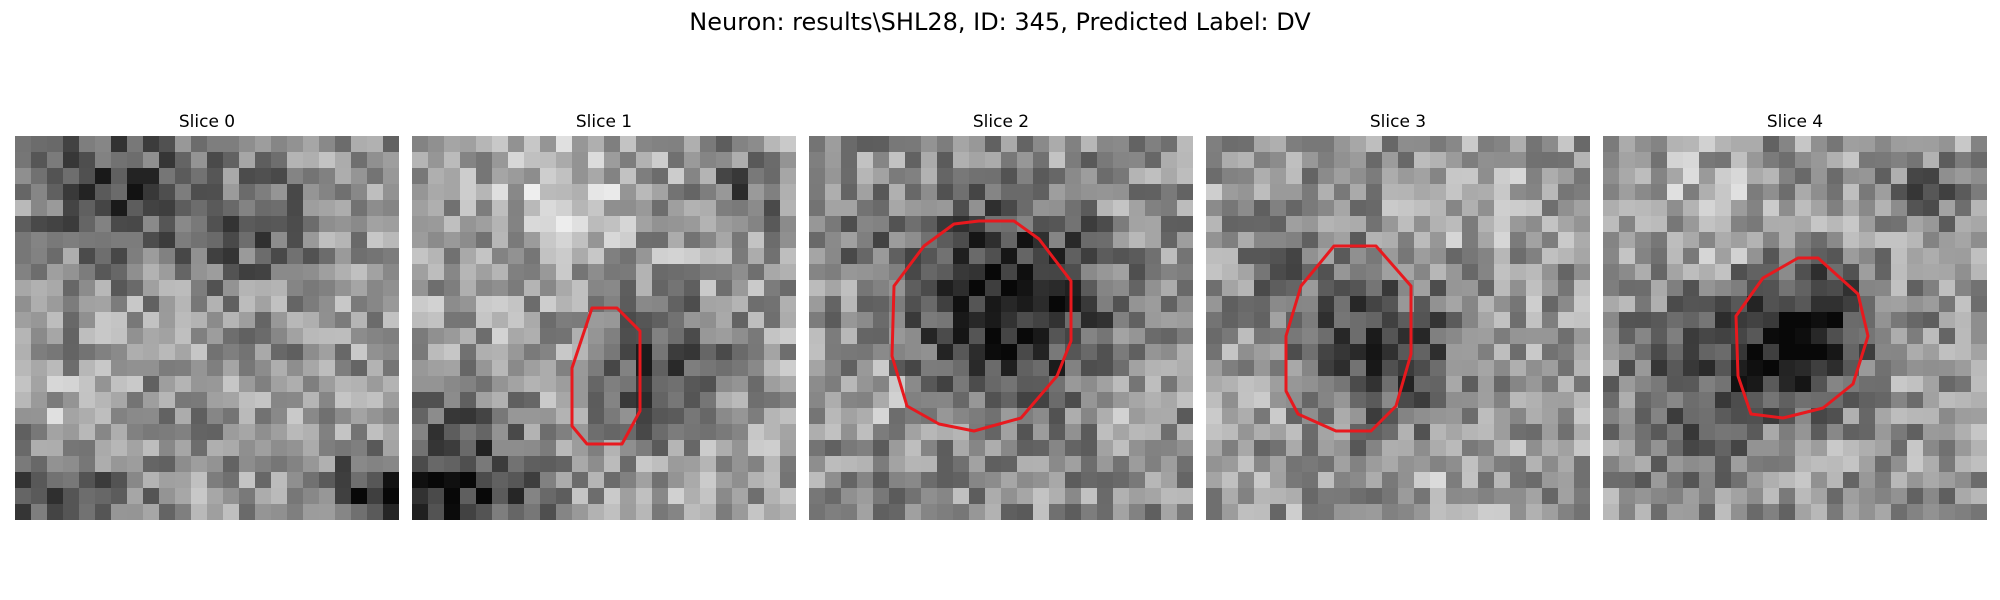  Describe the element at coordinates (604, 122) in the screenshot. I see `slice-title-1: Slice 1` at that location.